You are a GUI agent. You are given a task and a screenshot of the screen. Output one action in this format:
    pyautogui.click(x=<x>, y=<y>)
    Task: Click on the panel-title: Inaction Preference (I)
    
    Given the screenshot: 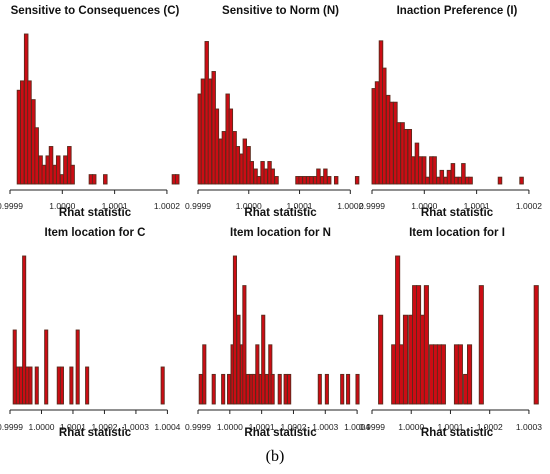 What is the action you would take?
    pyautogui.click(x=457, y=11)
    